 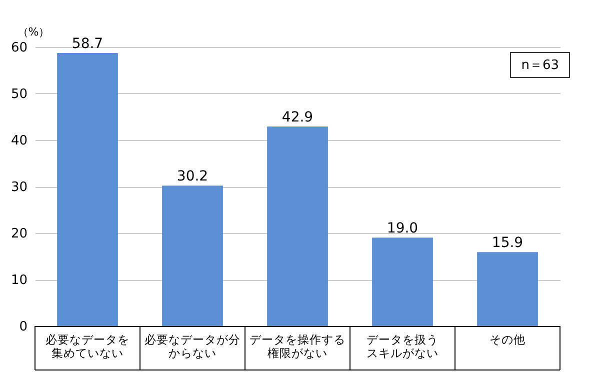 I want to click on x-tick-label: データを扱うスキルがない, so click(x=402, y=346).